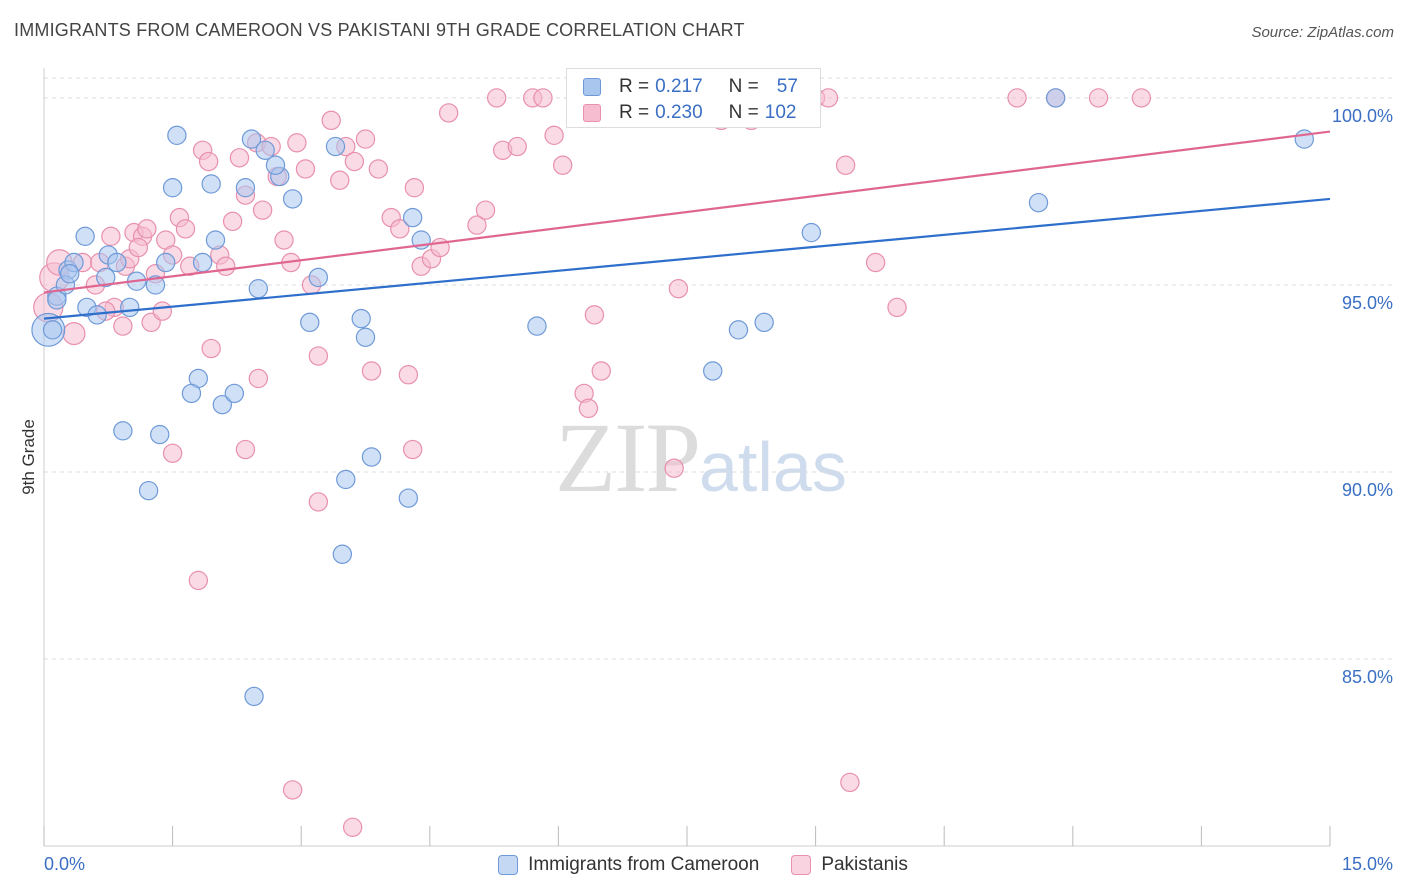  I want to click on watermark: ZIPatlas, so click(701, 457).